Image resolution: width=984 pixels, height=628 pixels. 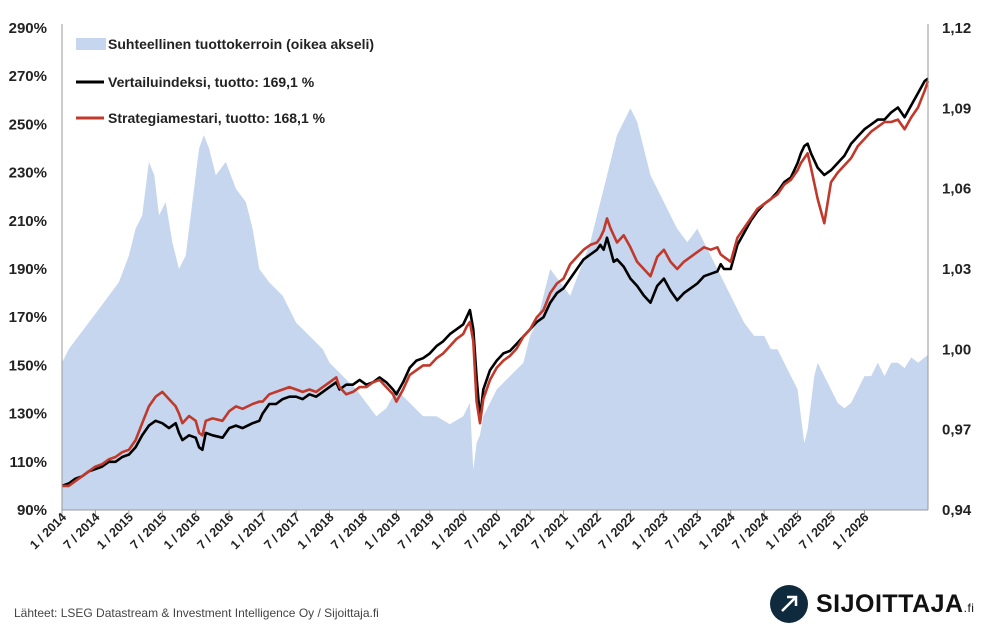 What do you see at coordinates (684, 531) in the screenshot?
I see `x-tick-label: 7 / 2023` at bounding box center [684, 531].